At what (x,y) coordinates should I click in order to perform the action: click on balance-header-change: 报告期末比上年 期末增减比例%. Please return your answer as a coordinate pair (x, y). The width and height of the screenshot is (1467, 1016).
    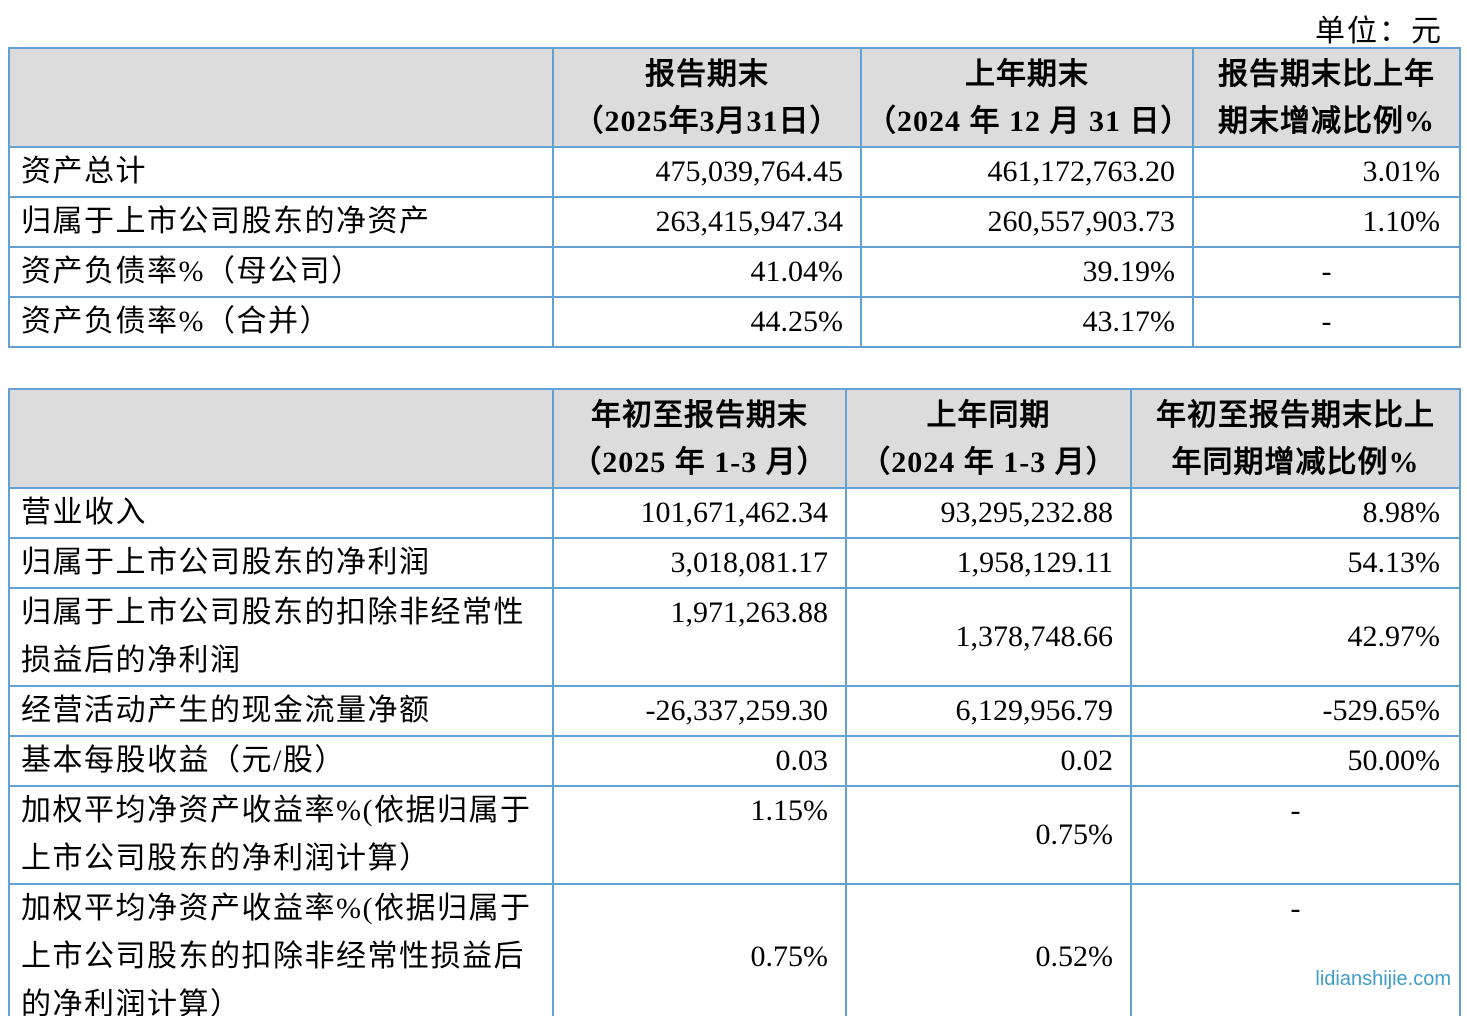
    Looking at the image, I should click on (1326, 97).